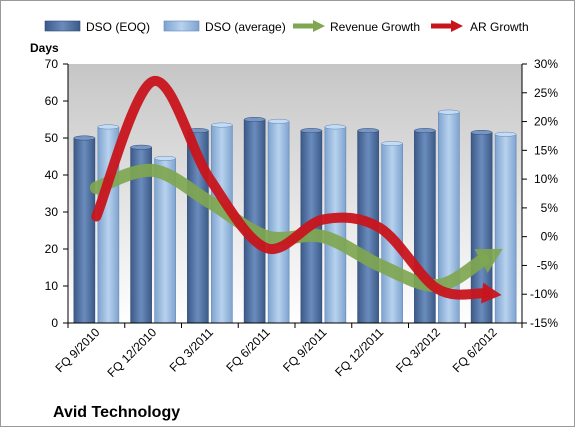 This screenshot has height=427, width=575. I want to click on y2-tick-label: 5%, so click(550, 208).